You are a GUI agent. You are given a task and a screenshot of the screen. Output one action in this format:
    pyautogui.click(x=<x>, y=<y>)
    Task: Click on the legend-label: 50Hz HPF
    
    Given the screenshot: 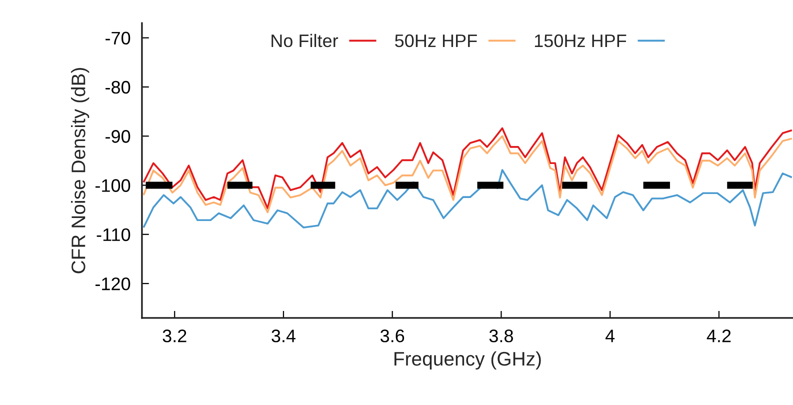 What is the action you would take?
    pyautogui.click(x=436, y=41)
    